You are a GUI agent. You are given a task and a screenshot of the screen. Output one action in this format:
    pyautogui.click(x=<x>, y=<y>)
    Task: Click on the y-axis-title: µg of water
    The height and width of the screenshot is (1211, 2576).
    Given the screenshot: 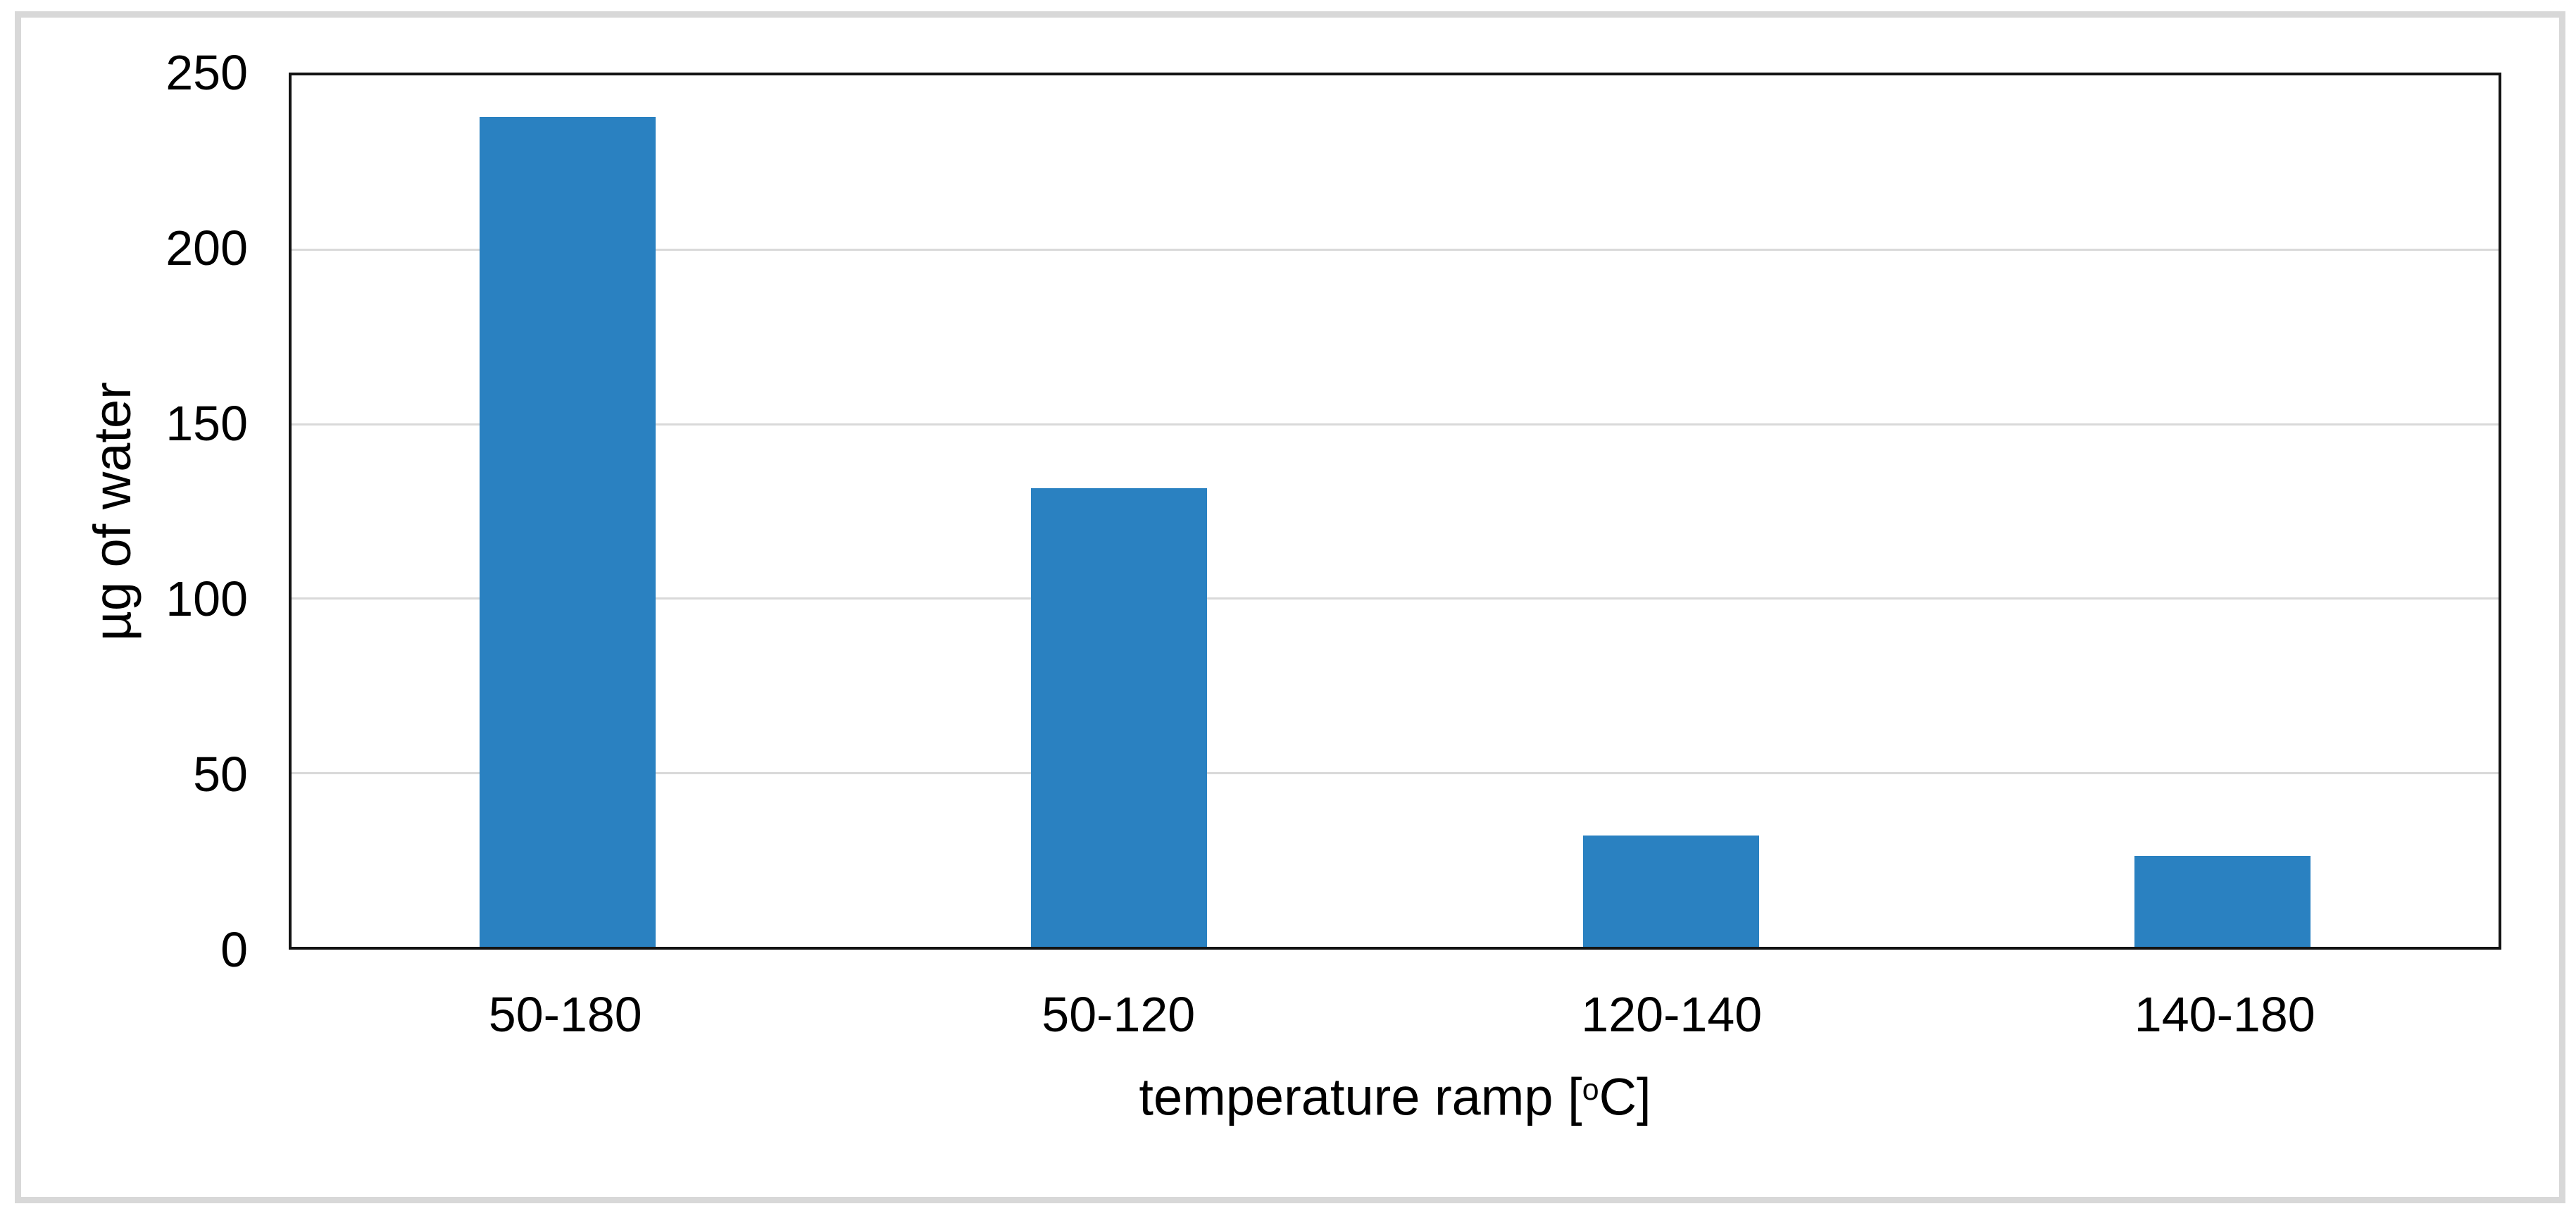 What is the action you would take?
    pyautogui.click(x=112, y=512)
    